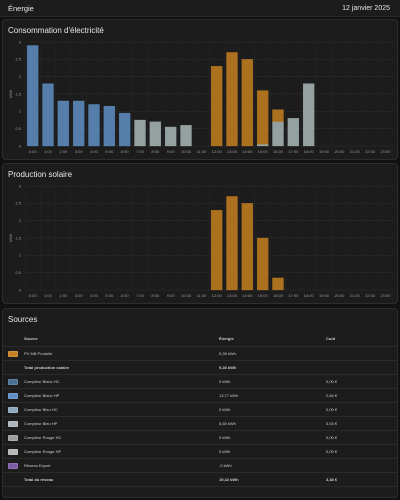 The image size is (400, 500). Describe the element at coordinates (339, 295) in the screenshot. I see `x-tick-label: 20:00` at that location.